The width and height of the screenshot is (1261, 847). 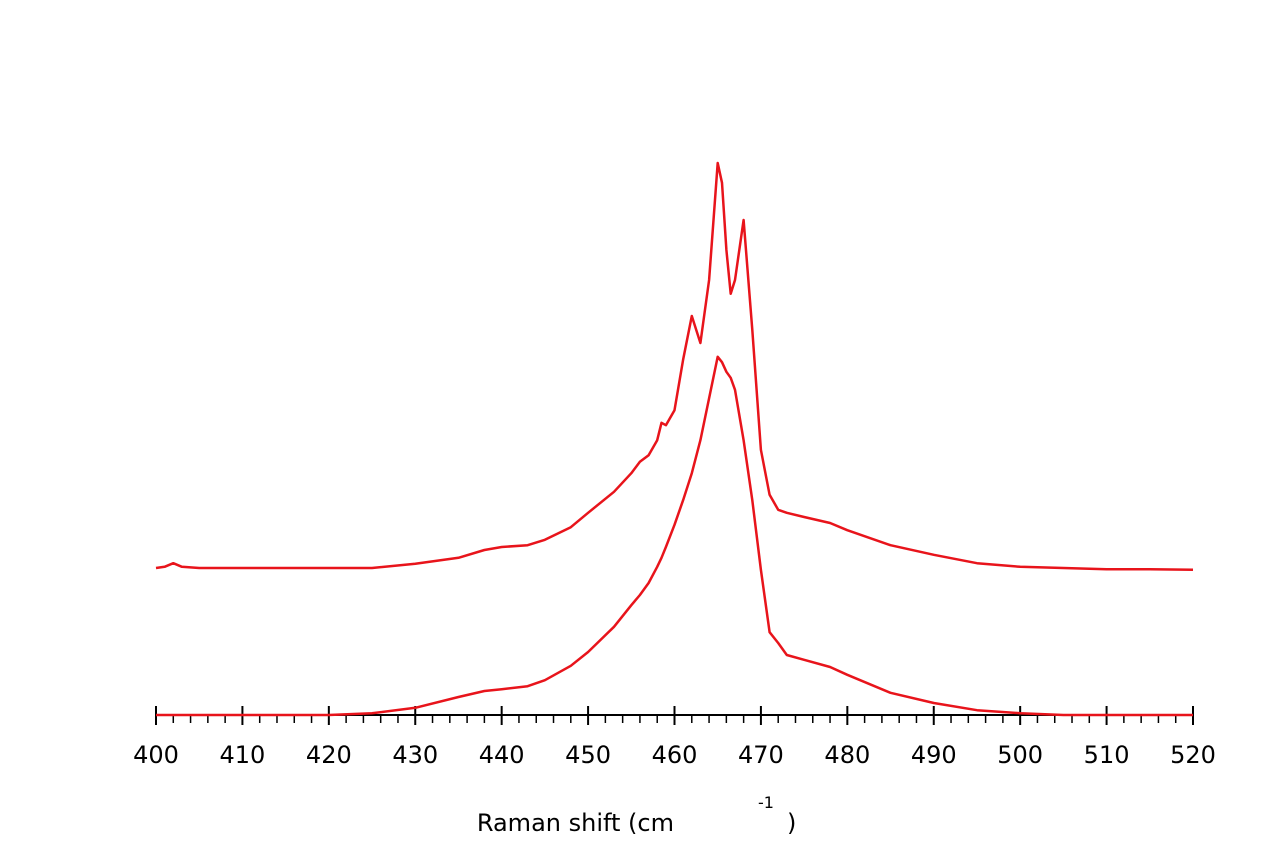 I want to click on x-tick-label: 430, so click(x=415, y=755).